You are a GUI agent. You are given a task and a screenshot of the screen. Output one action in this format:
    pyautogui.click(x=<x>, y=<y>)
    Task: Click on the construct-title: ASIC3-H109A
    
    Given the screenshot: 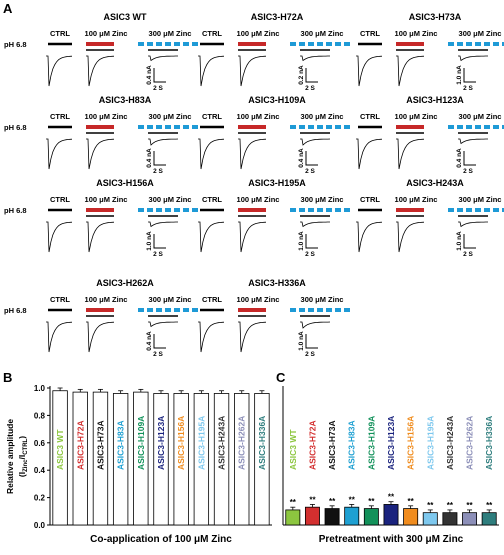 What is the action you would take?
    pyautogui.click(x=277, y=100)
    